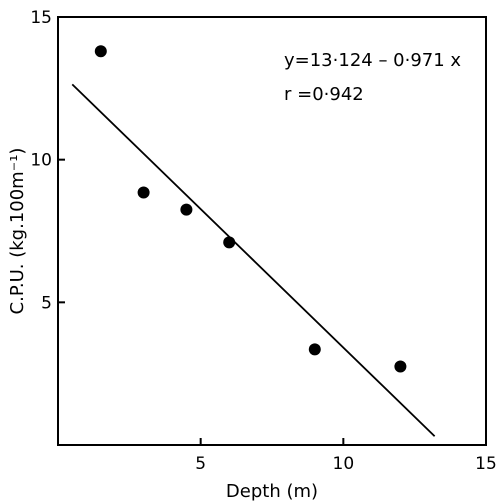  Describe the element at coordinates (41, 18) in the screenshot. I see `y-tick-label: 15` at that location.